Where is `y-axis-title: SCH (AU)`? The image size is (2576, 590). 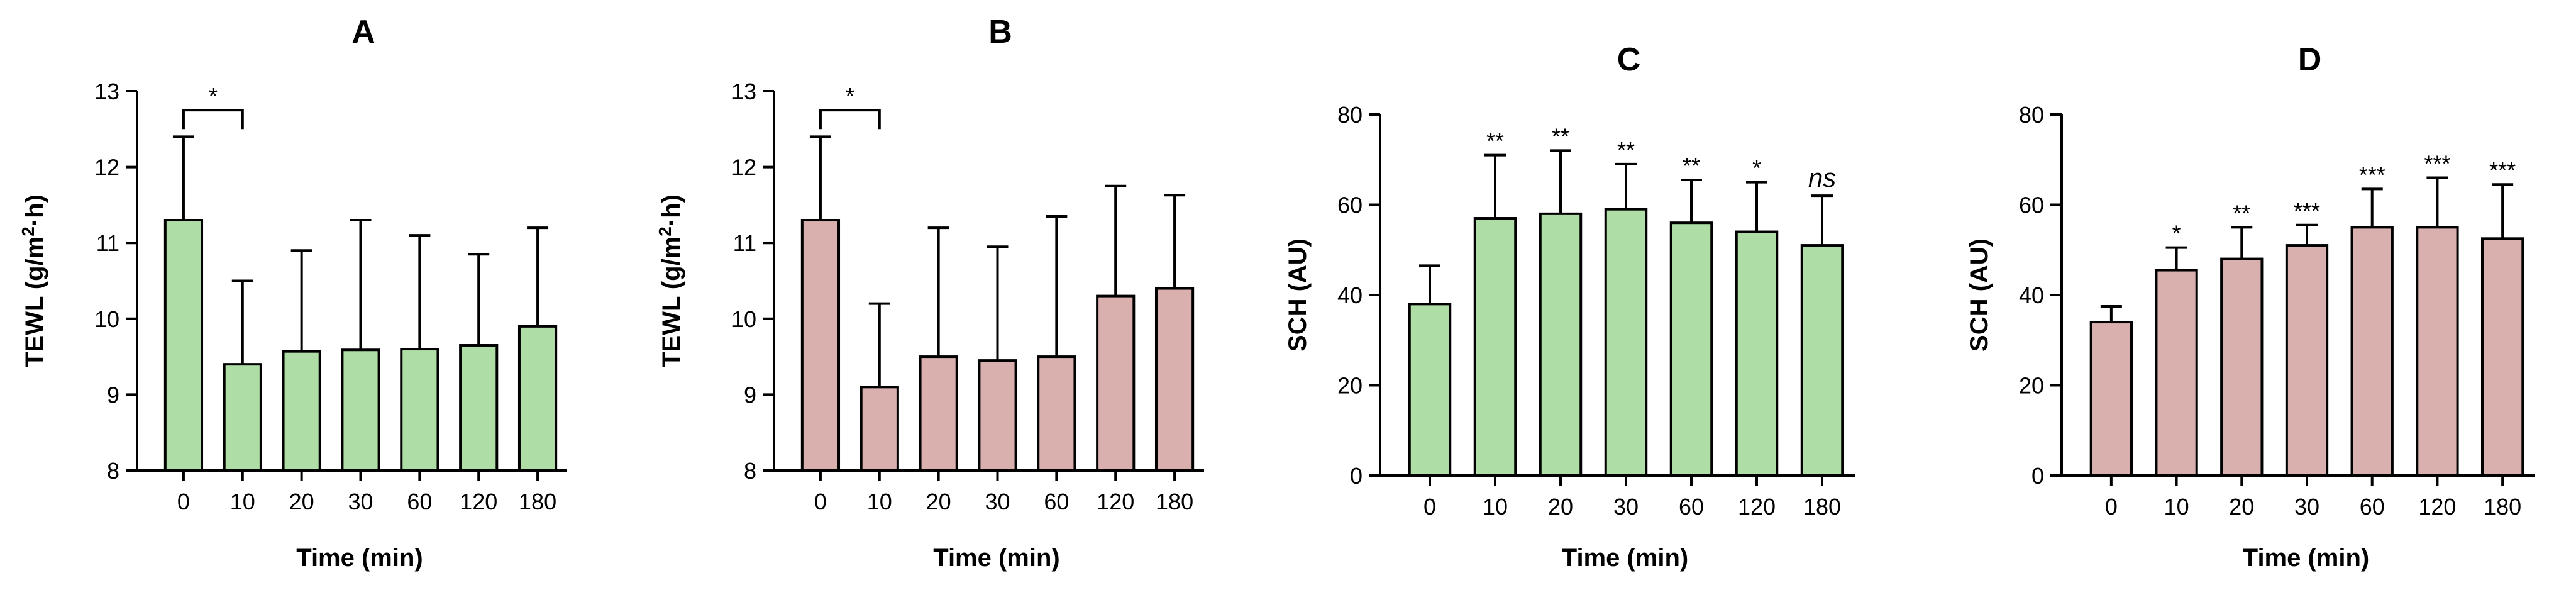
y-axis-title: SCH (AU) is located at coordinates (1979, 295).